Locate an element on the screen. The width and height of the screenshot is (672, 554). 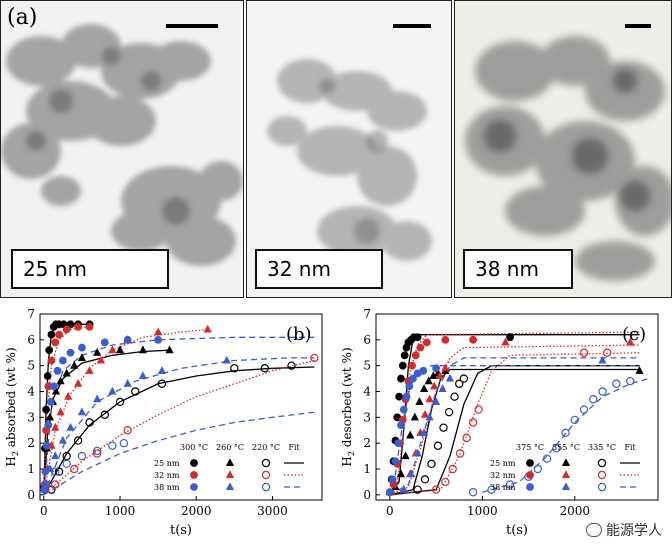
legend-header: Fit is located at coordinates (630, 447).